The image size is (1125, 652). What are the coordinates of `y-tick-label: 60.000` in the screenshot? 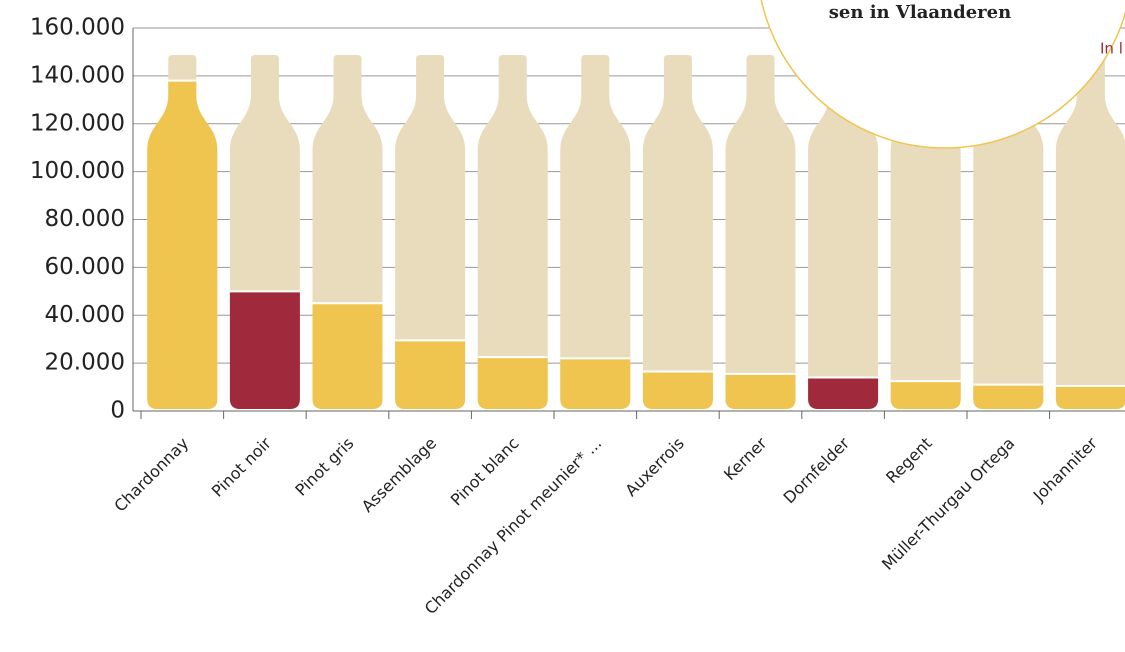 It's located at (85, 267).